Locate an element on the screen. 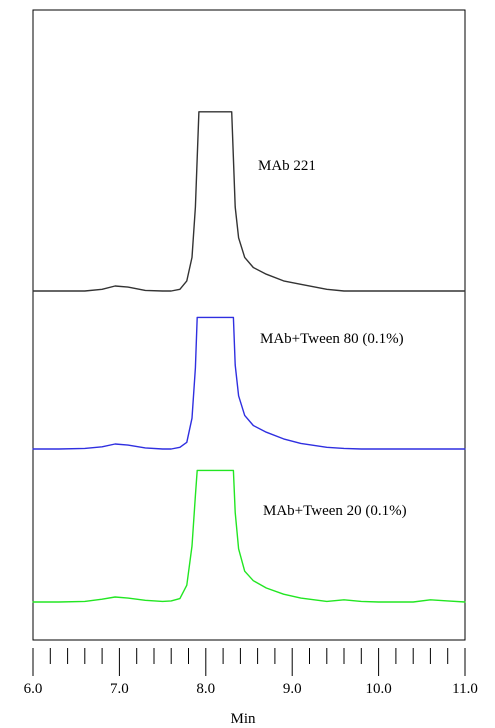  x-tick-label: 9.0 is located at coordinates (292, 689).